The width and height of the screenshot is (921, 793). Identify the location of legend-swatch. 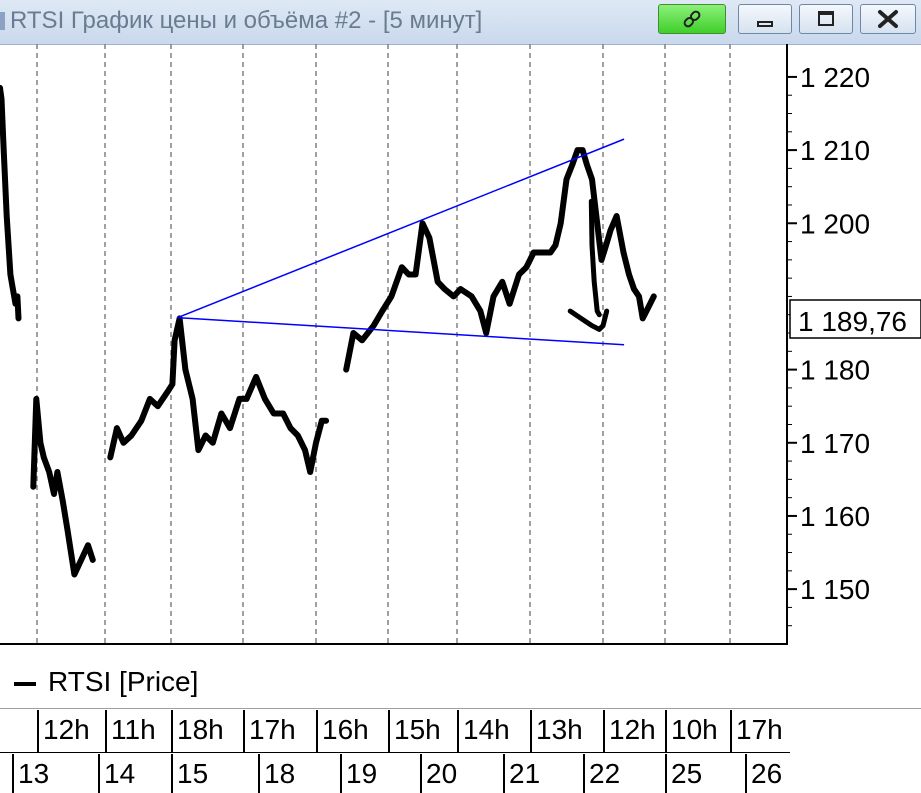
(25, 683).